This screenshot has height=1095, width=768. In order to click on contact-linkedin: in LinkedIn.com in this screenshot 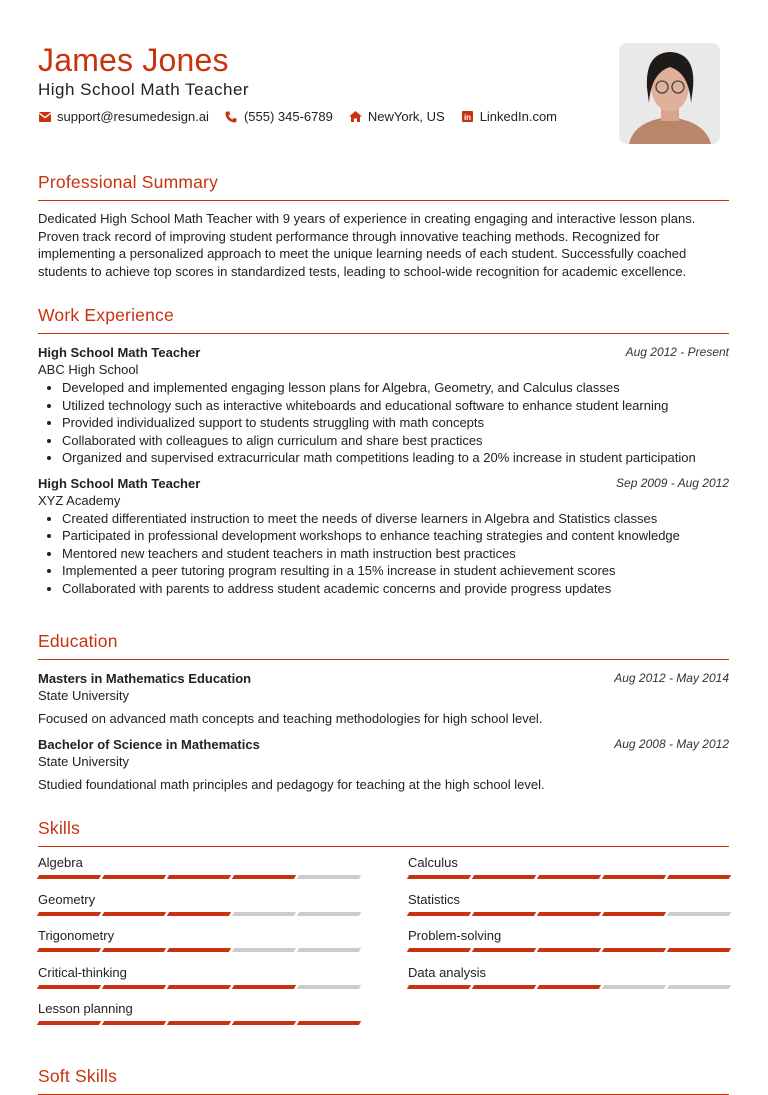, I will do `click(509, 116)`.